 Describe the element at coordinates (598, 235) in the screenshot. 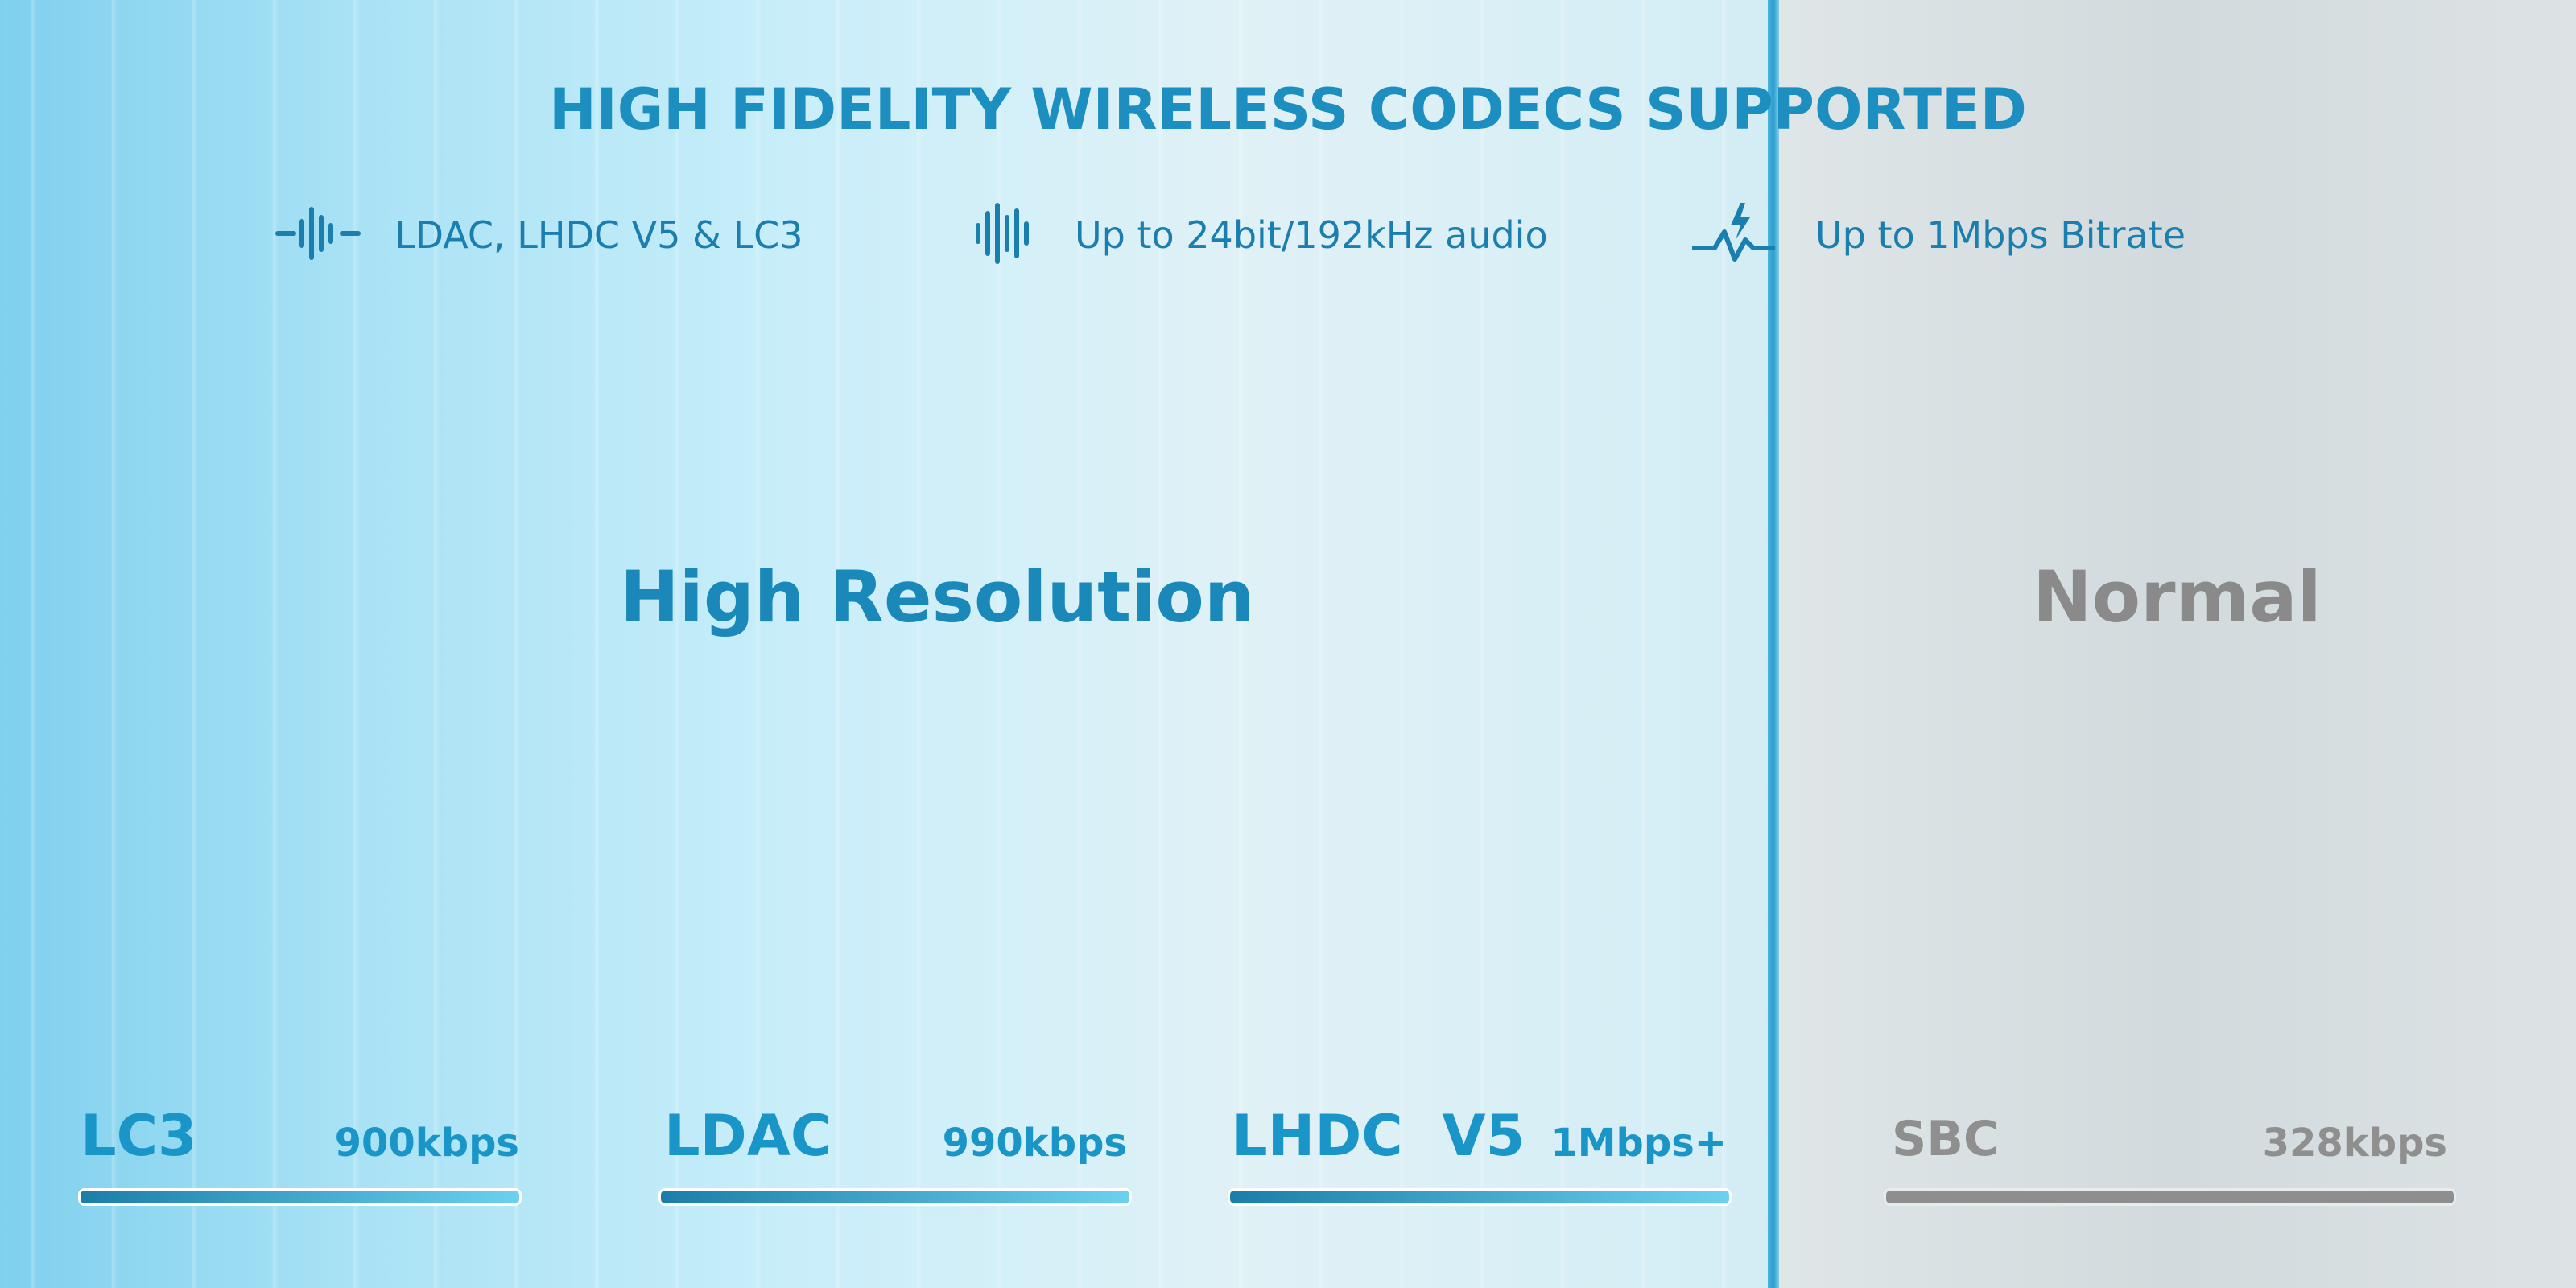

I see `feature-text: LDAC, LHDC V5 & LC3` at that location.